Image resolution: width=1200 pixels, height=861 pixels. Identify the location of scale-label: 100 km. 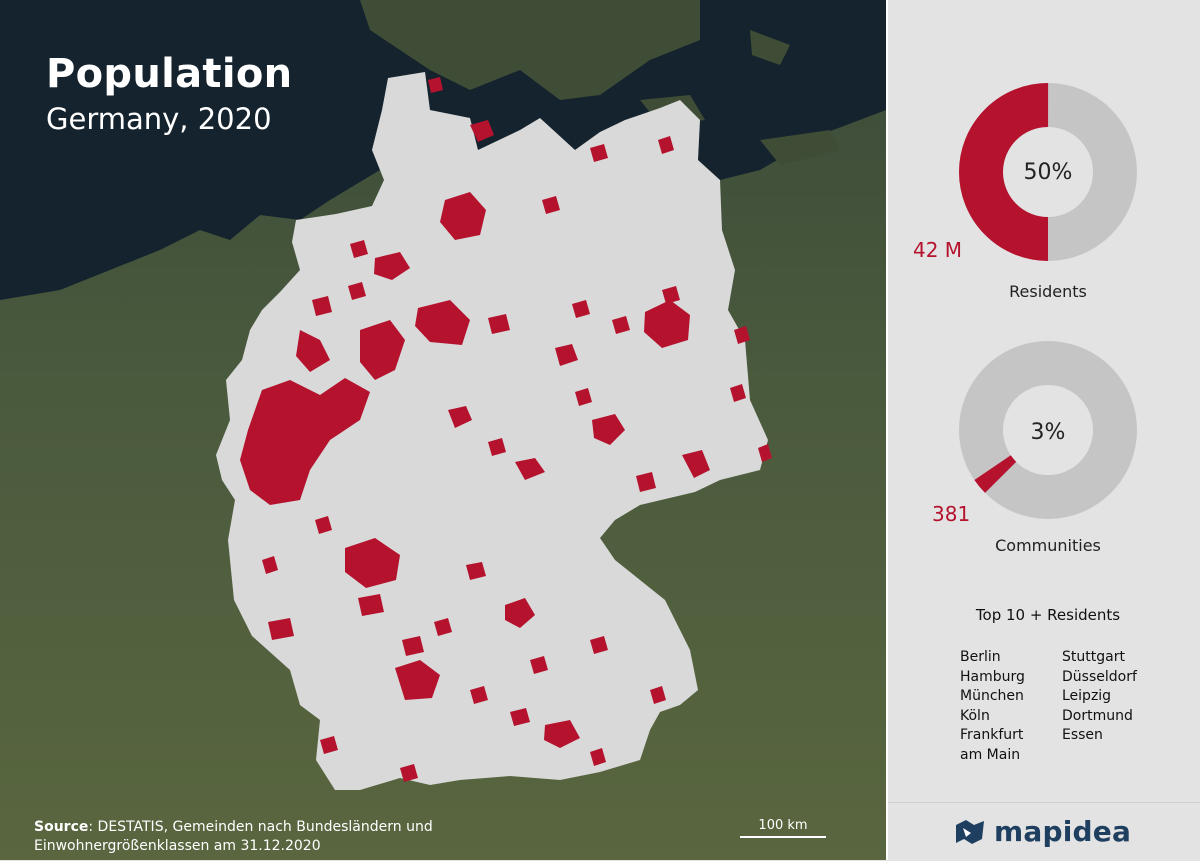
(783, 825).